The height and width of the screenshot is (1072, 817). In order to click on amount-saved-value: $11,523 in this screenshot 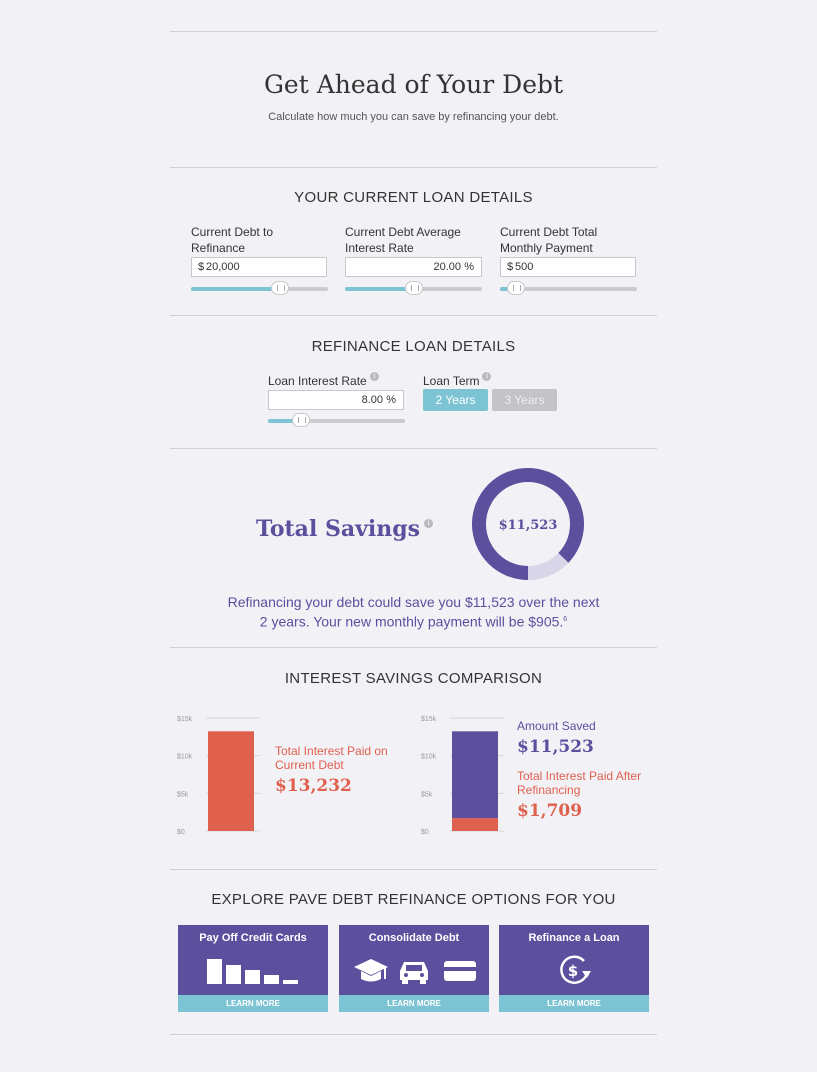, I will do `click(555, 747)`.